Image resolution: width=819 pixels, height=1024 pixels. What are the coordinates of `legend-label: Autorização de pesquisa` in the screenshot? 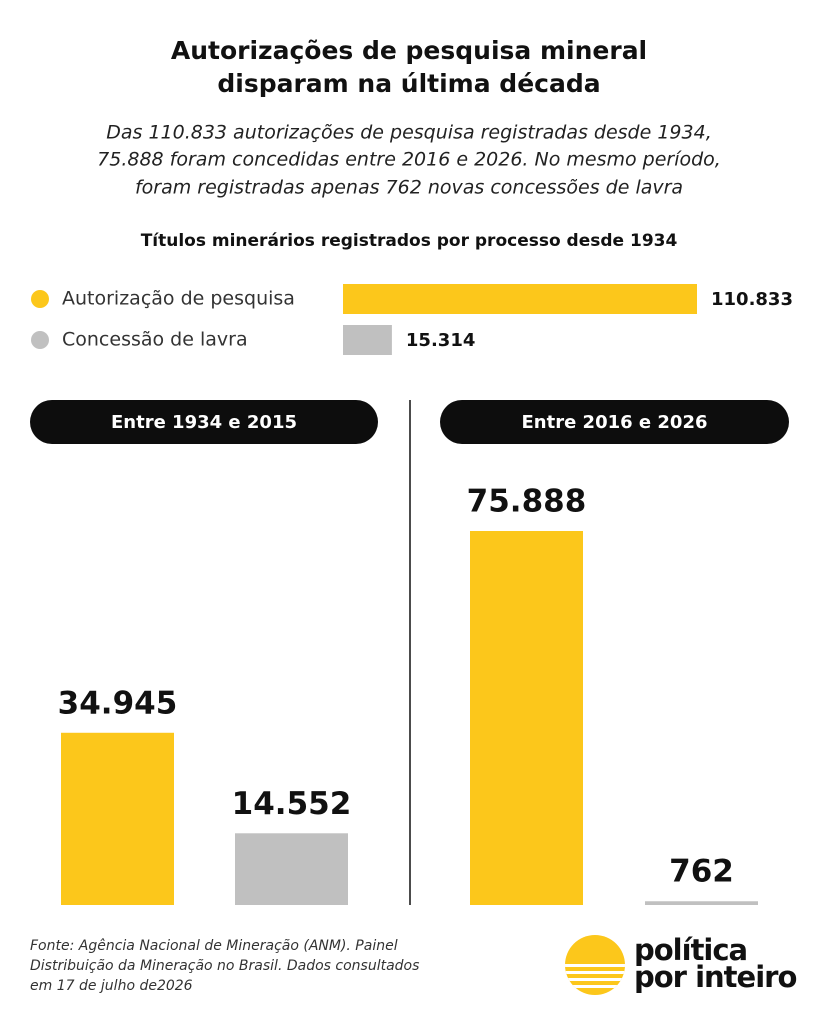 It's located at (178, 299).